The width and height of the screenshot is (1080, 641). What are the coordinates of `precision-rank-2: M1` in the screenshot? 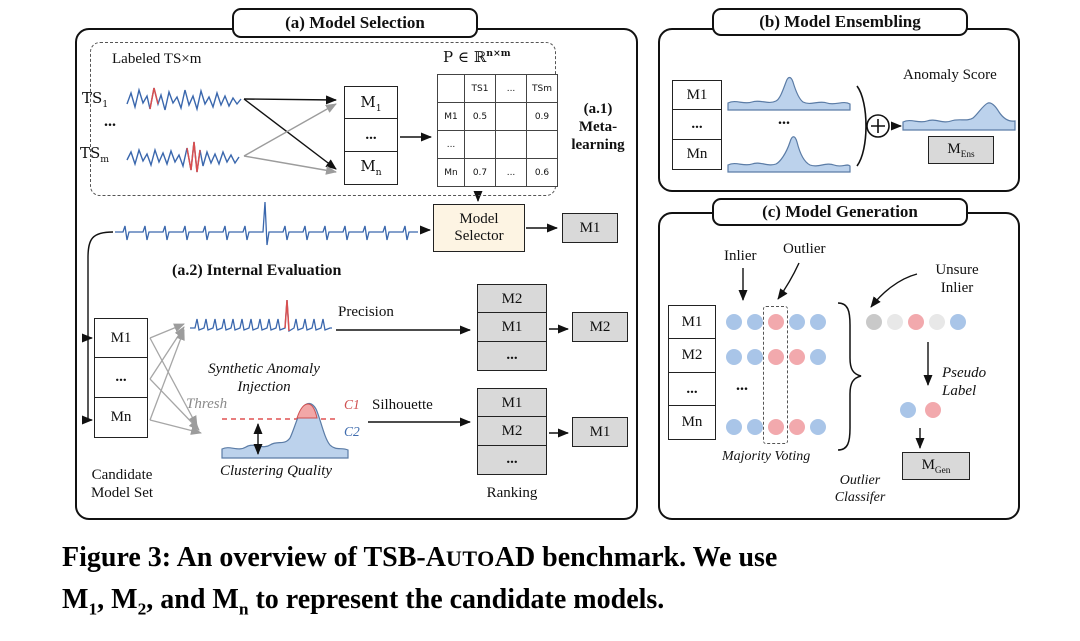 It's located at (512, 327).